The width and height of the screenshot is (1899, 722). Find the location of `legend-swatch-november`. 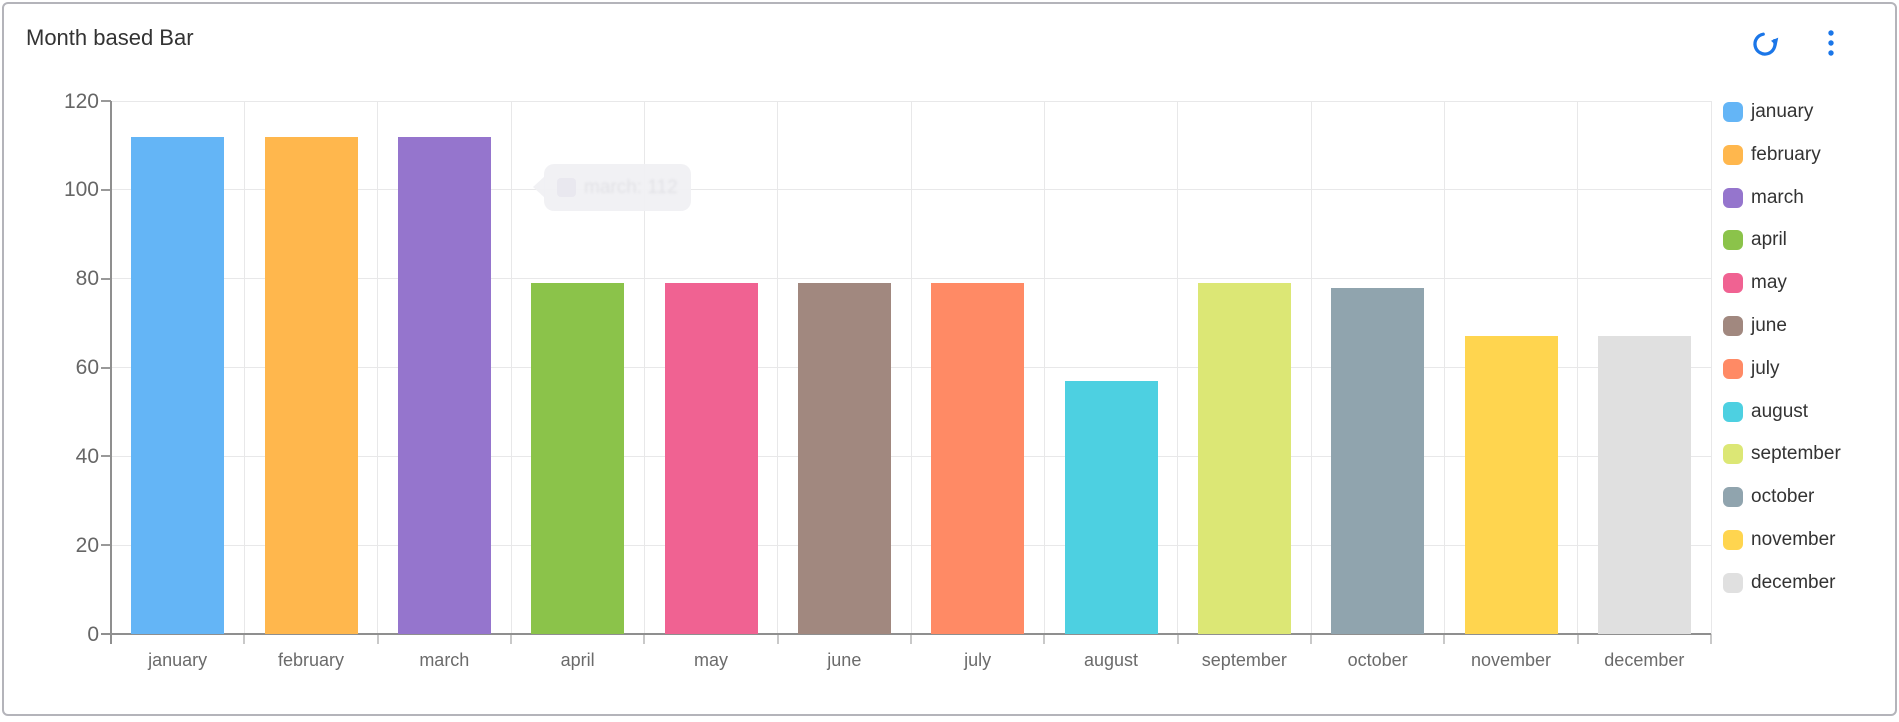

legend-swatch-november is located at coordinates (1733, 539).